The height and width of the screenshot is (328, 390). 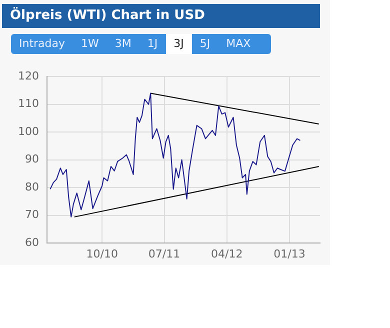 I want to click on text: 1J, so click(x=152, y=44).